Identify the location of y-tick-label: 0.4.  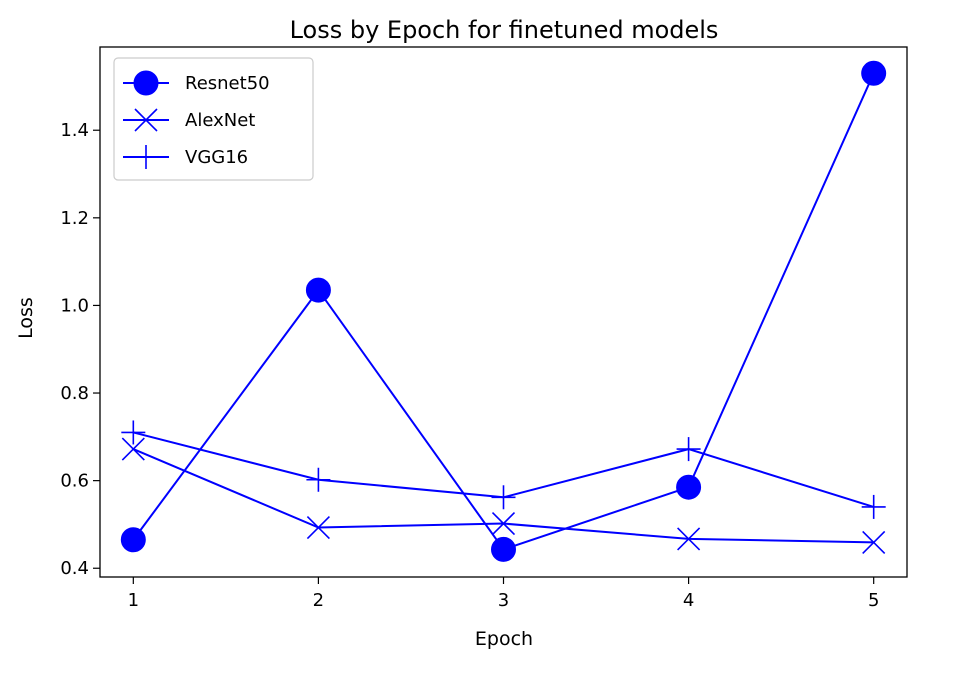
(74, 568).